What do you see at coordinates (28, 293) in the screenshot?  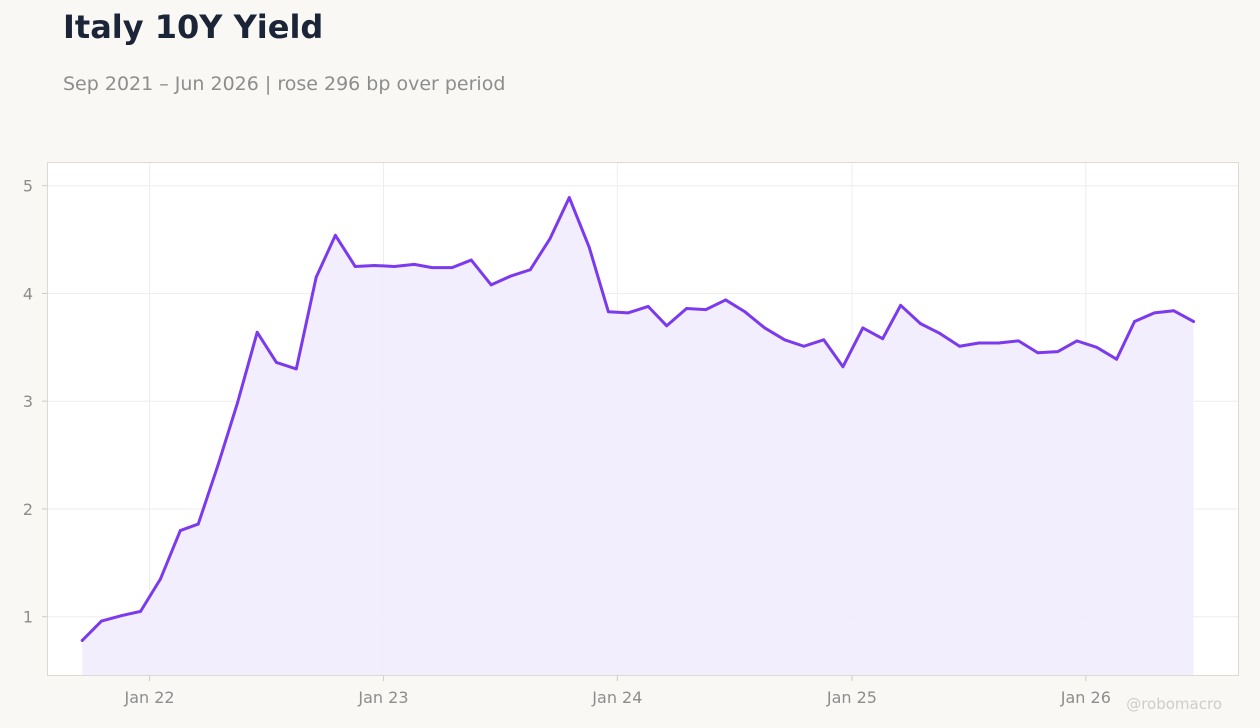 I see `y-tick-label: 4` at bounding box center [28, 293].